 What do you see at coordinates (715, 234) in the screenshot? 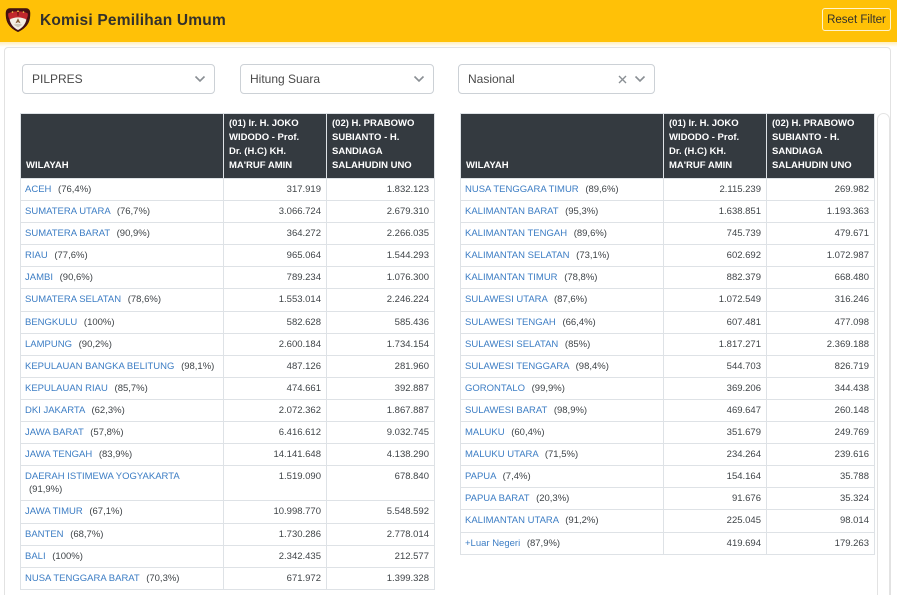
I see `vote-count-01: 745.739` at bounding box center [715, 234].